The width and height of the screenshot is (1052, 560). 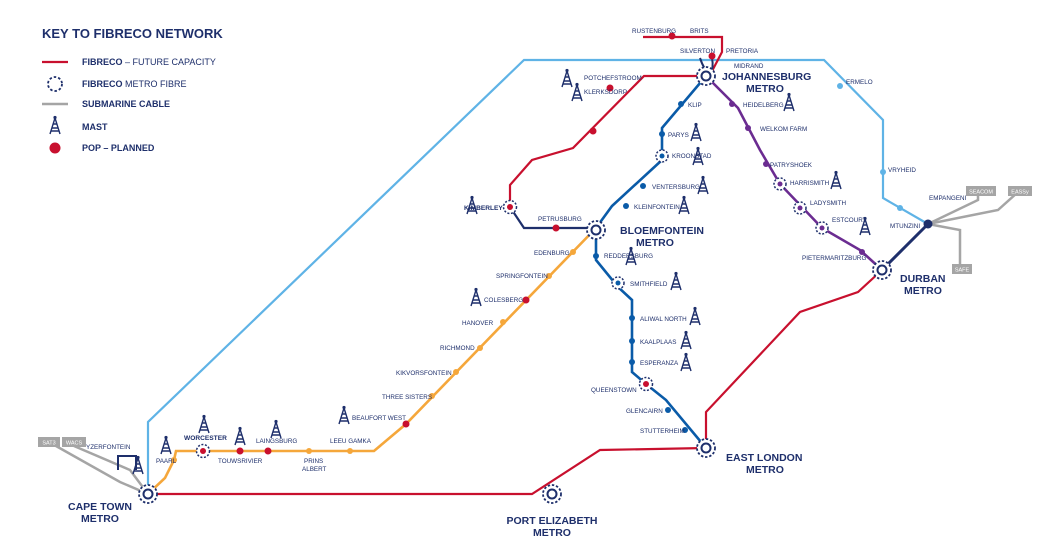 I want to click on label-kimberley: KIMBERLEY, so click(x=483, y=208).